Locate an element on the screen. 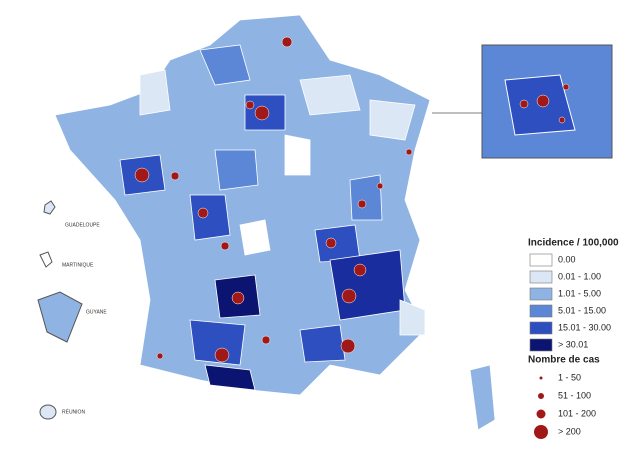 This screenshot has height=452, width=640. legend-label: > 200 is located at coordinates (569, 431).